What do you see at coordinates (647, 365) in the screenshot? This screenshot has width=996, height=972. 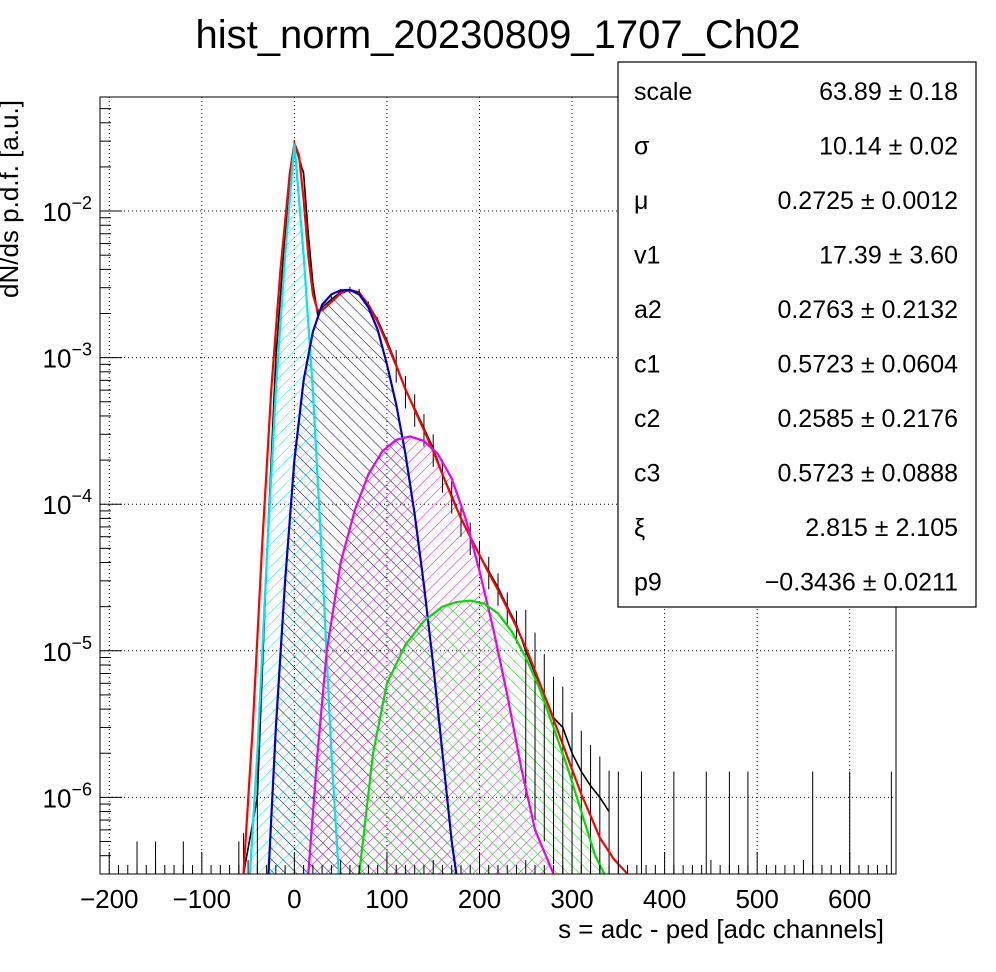 I see `stat-name: c1` at bounding box center [647, 365].